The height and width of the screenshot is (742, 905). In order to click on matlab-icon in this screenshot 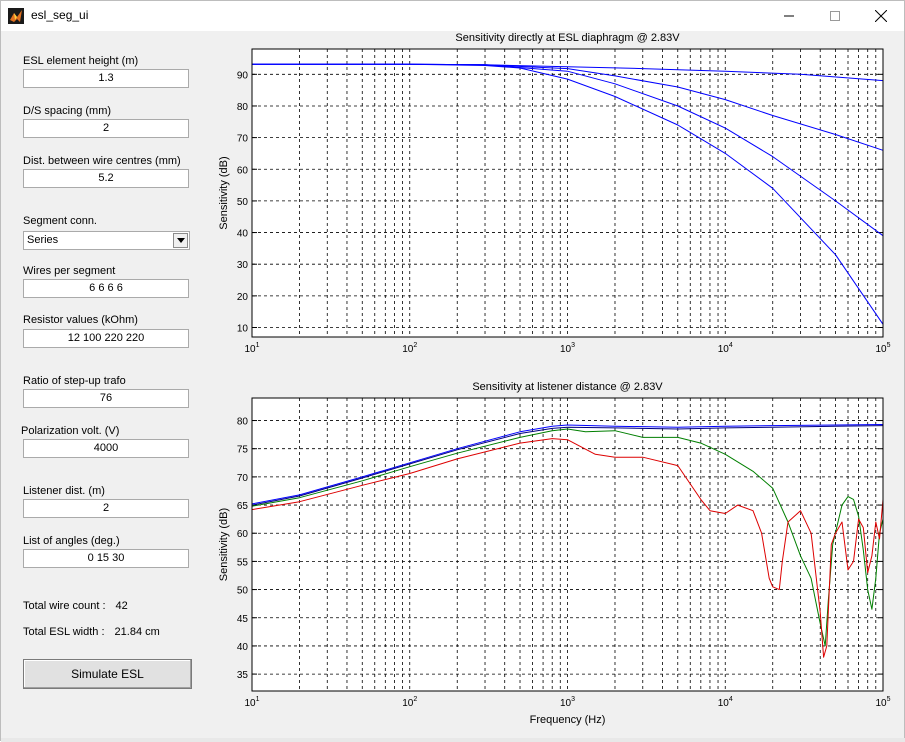, I will do `click(16, 16)`.